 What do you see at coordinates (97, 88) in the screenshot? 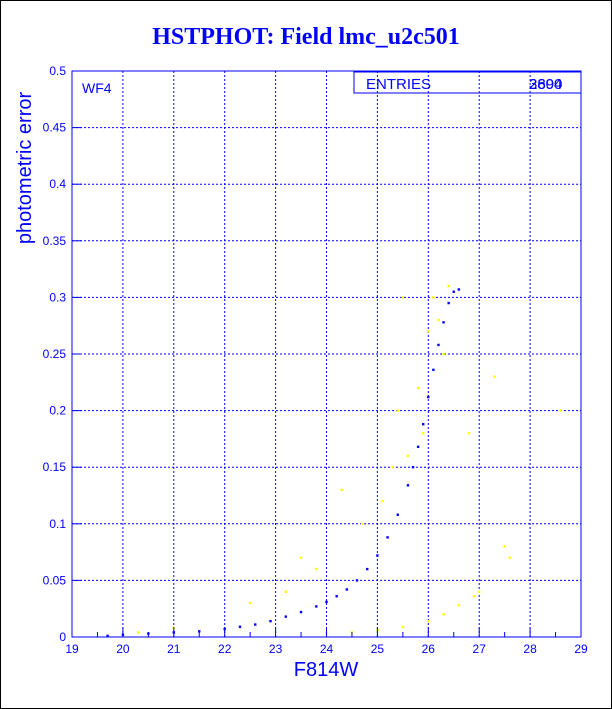
I see `panel-label: WF4` at bounding box center [97, 88].